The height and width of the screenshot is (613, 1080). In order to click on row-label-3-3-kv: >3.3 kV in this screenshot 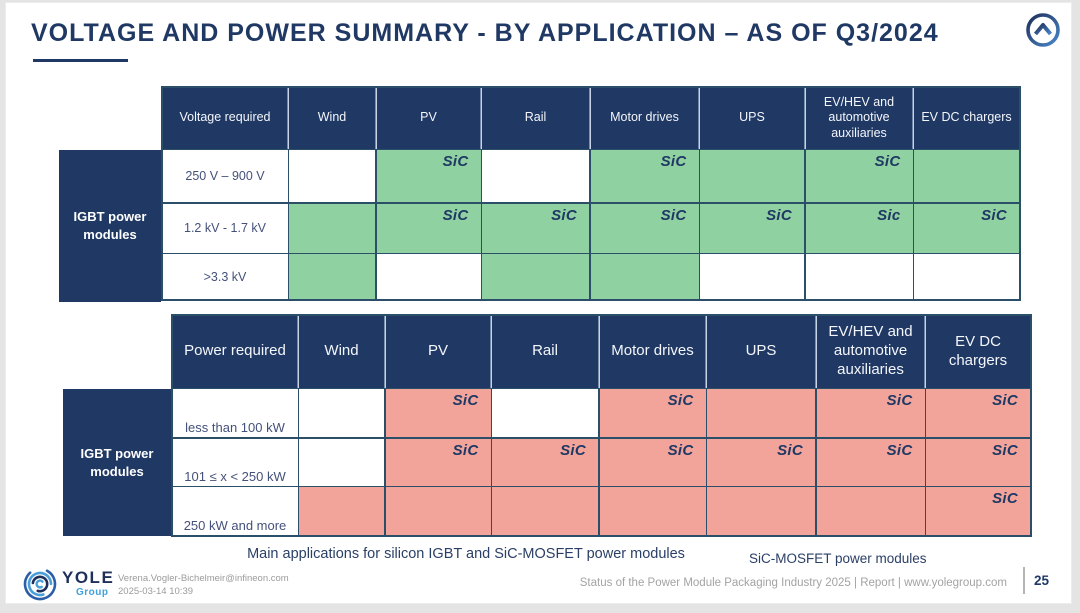, I will do `click(225, 276)`.